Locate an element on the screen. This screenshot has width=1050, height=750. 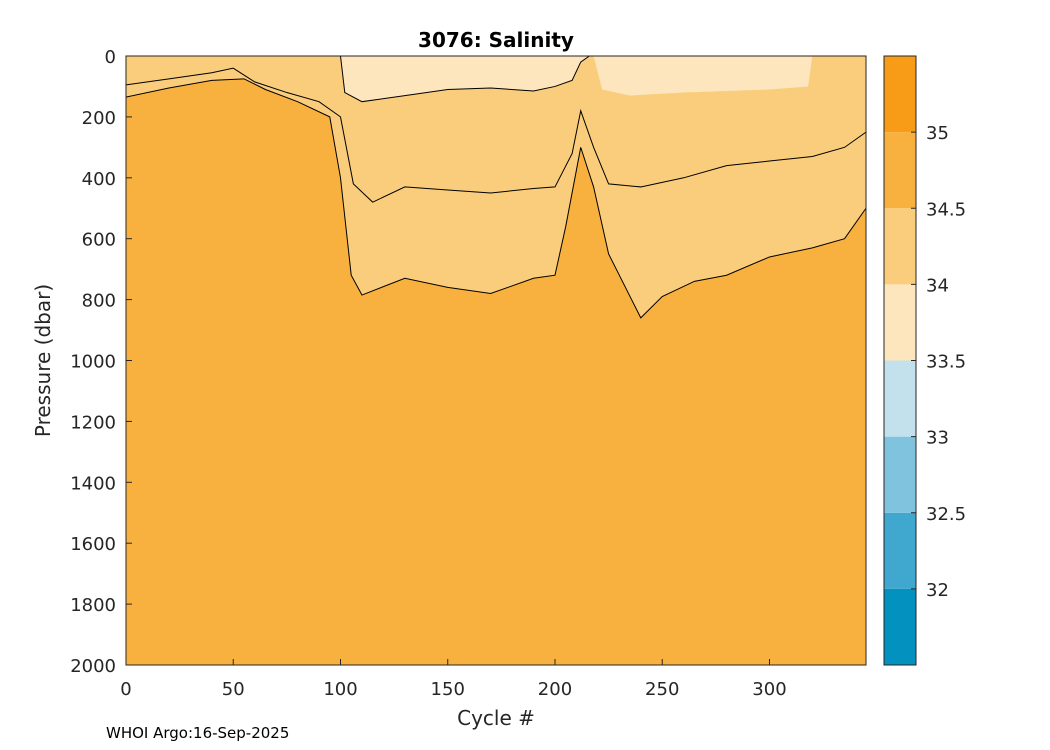
colorbar-tick-label: 34 is located at coordinates (937, 285).